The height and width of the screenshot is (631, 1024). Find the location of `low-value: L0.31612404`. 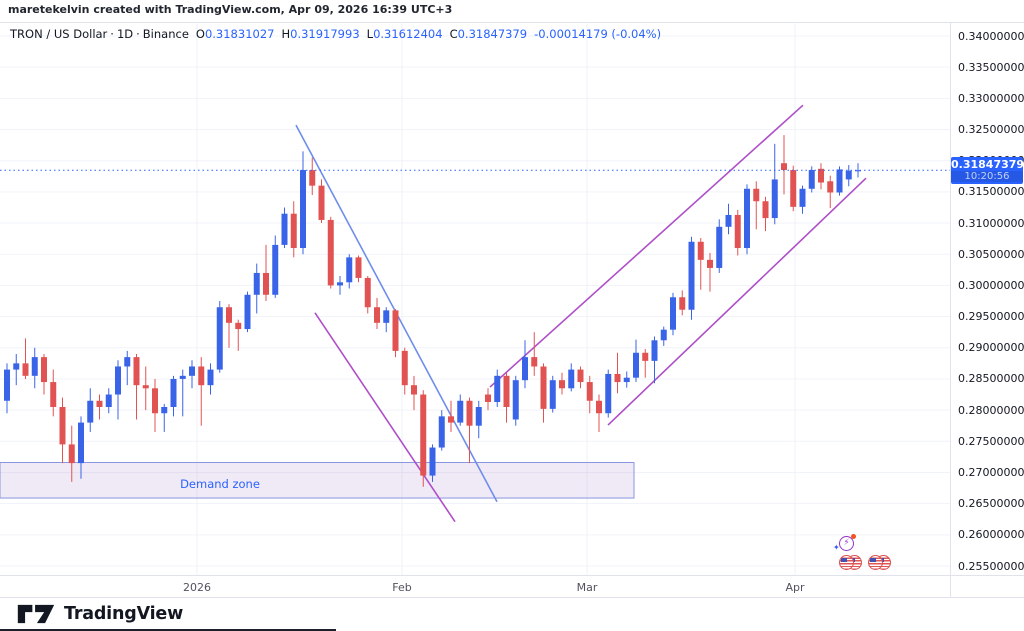

low-value: L0.31612404 is located at coordinates (404, 34).